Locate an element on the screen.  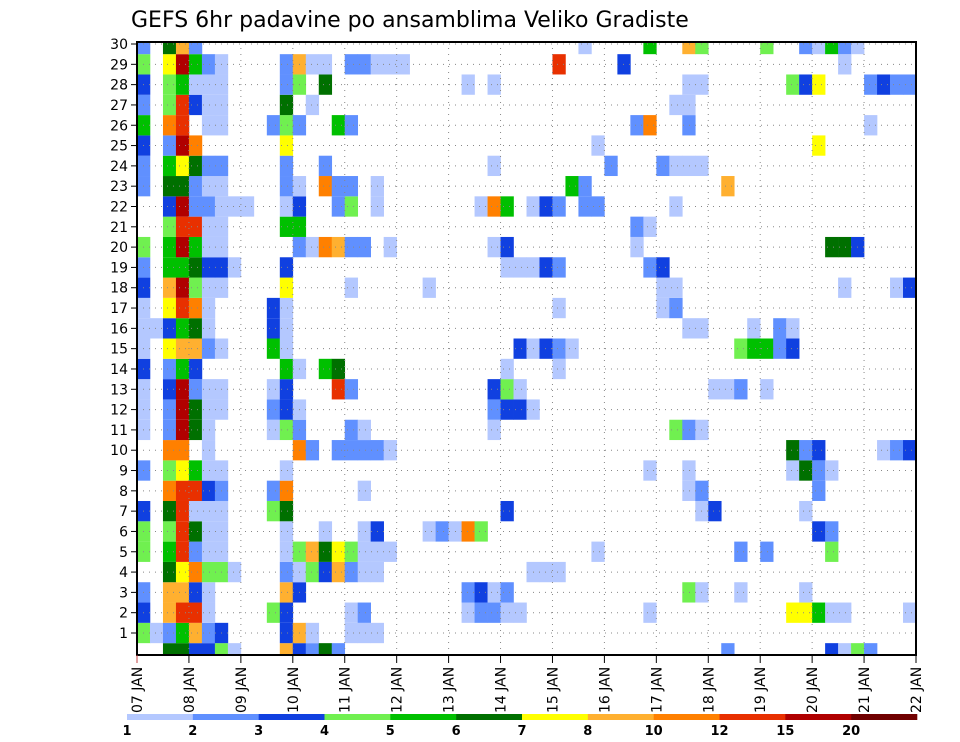
y-tick-label: 27 is located at coordinates (119, 106).